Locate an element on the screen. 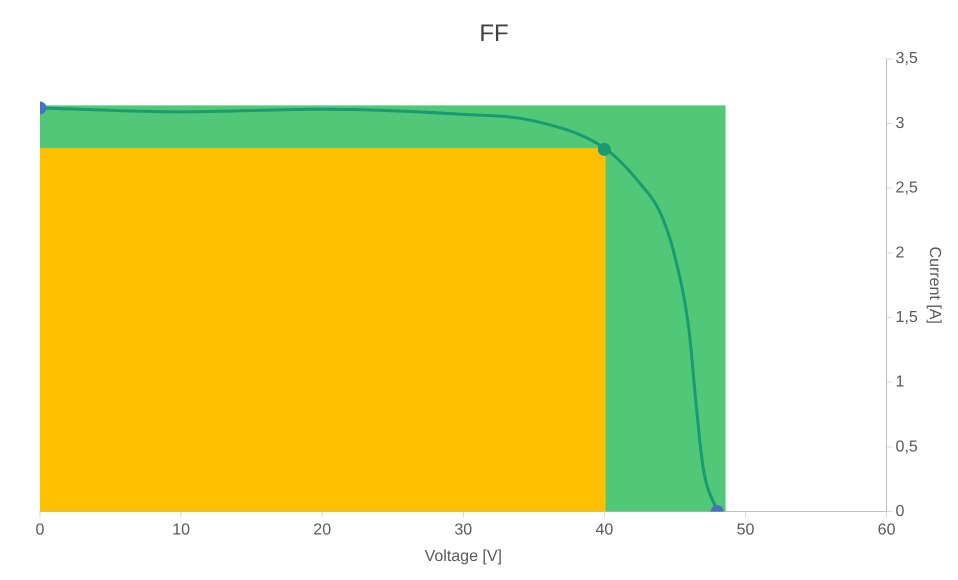 The width and height of the screenshot is (958, 580). x-tick-label: 40 is located at coordinates (604, 530).